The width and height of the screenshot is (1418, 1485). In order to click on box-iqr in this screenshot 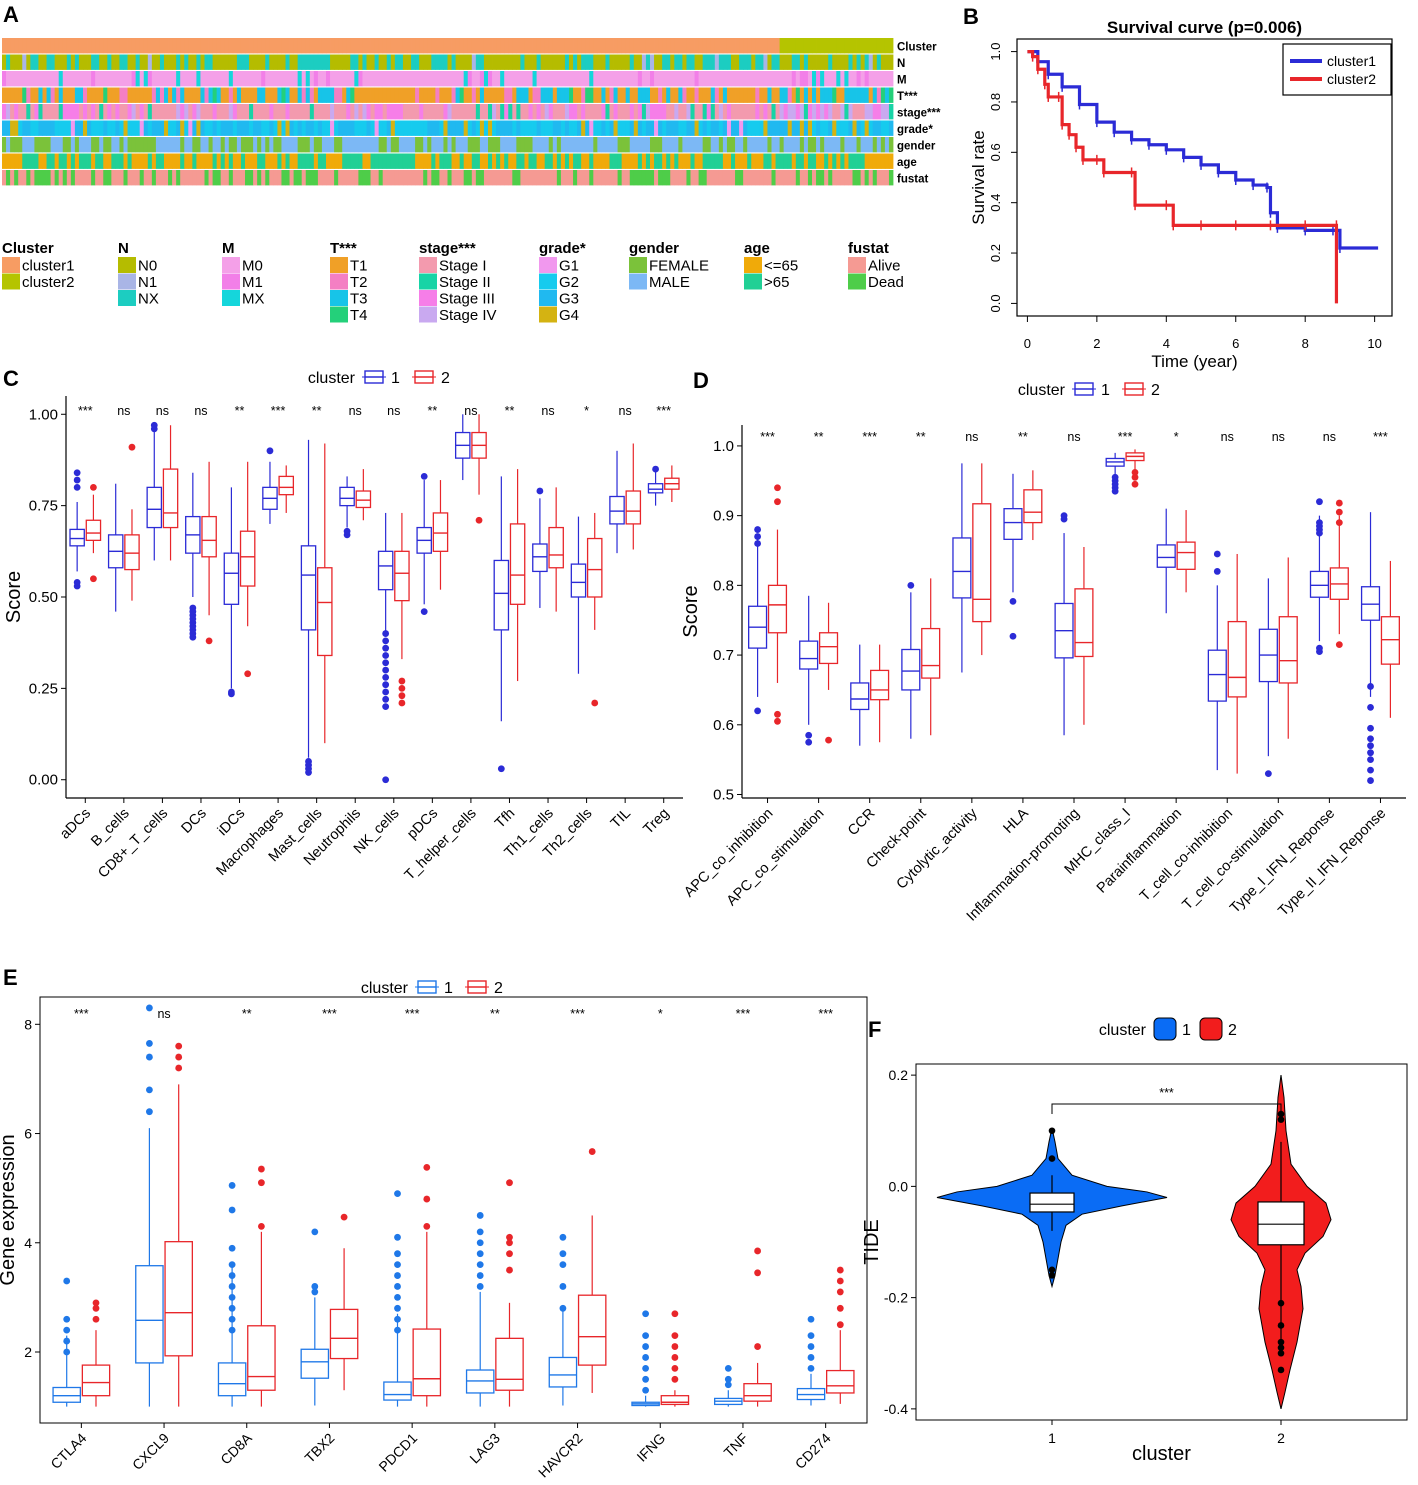, I will do `click(1288, 650)`.